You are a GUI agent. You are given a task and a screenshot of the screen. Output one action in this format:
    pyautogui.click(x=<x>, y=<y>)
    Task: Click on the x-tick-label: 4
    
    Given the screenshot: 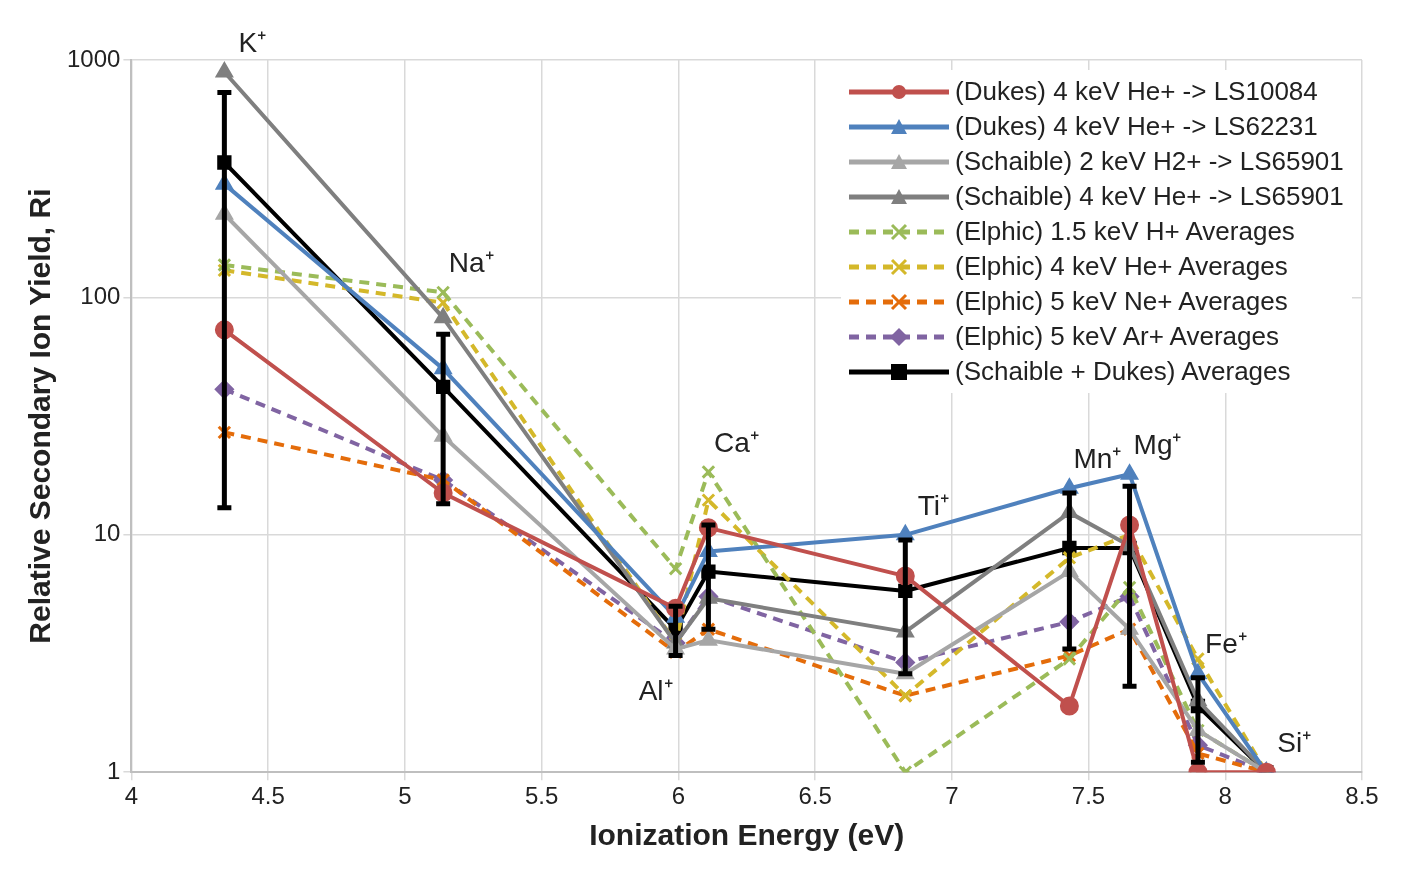 What is the action you would take?
    pyautogui.click(x=131, y=796)
    